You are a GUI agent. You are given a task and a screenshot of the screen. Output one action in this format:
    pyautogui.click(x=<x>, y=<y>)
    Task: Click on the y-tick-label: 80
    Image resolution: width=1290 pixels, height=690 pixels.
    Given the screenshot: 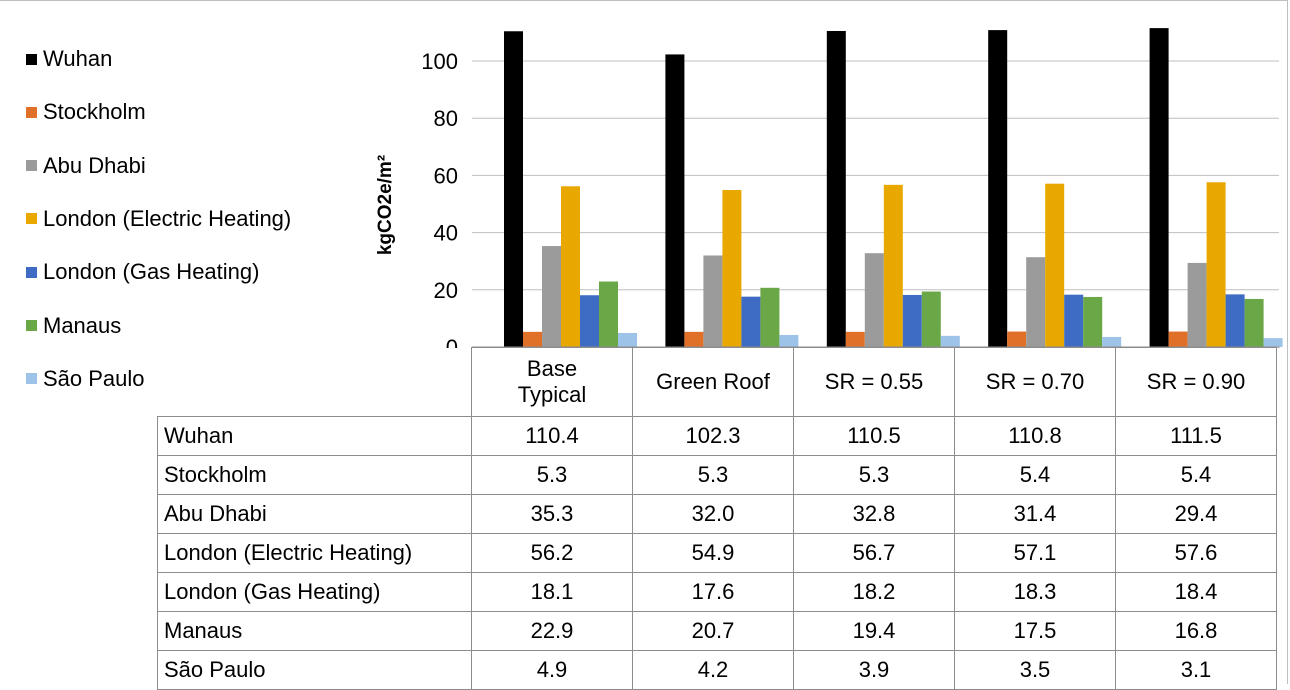 What is the action you would take?
    pyautogui.click(x=446, y=118)
    